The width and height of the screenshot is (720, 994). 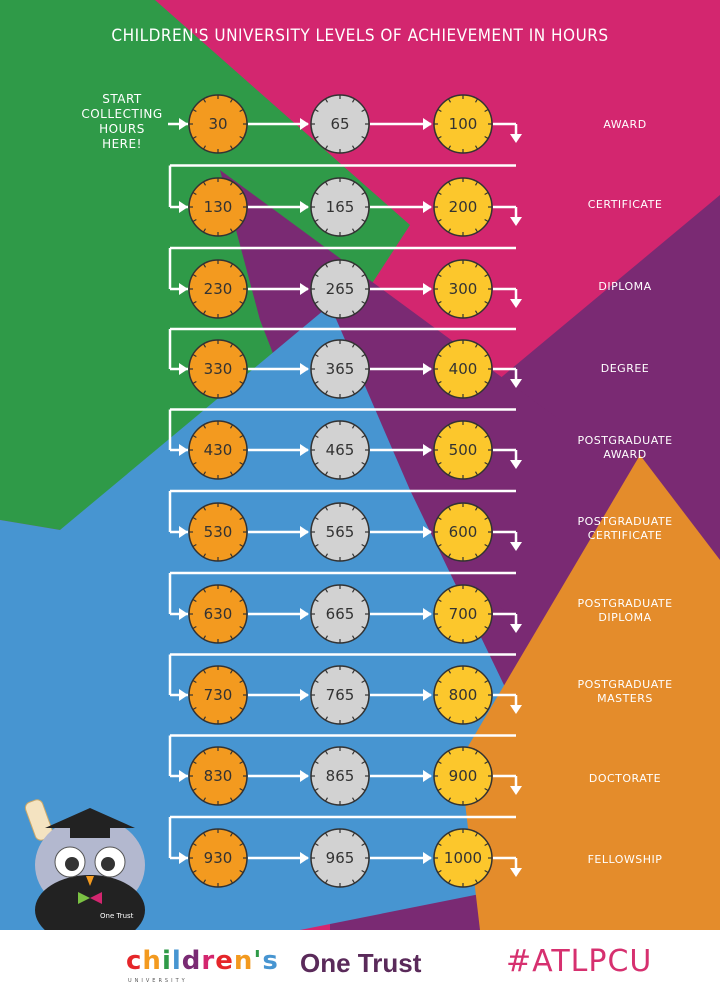 I want to click on hour-value: 300, so click(x=463, y=289).